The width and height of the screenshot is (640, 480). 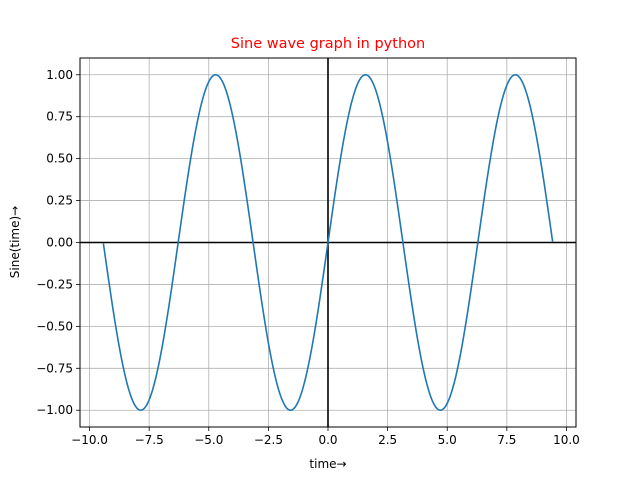 I want to click on x-tick-label: 5.0, so click(x=447, y=440).